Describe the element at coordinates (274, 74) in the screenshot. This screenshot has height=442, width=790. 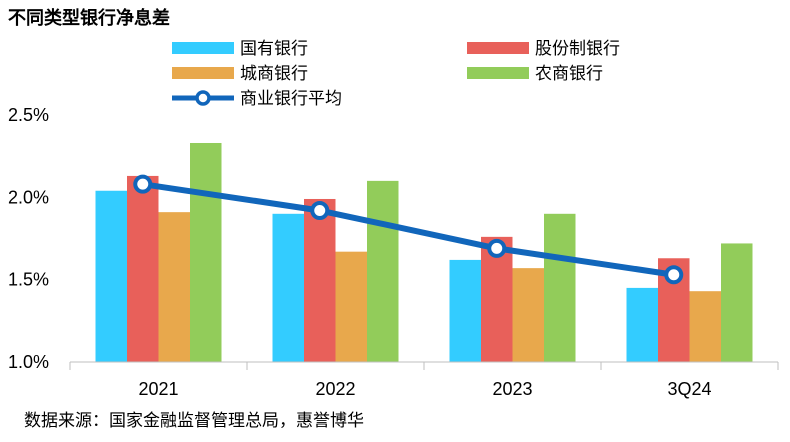
I see `legend-label: 城商银行` at that location.